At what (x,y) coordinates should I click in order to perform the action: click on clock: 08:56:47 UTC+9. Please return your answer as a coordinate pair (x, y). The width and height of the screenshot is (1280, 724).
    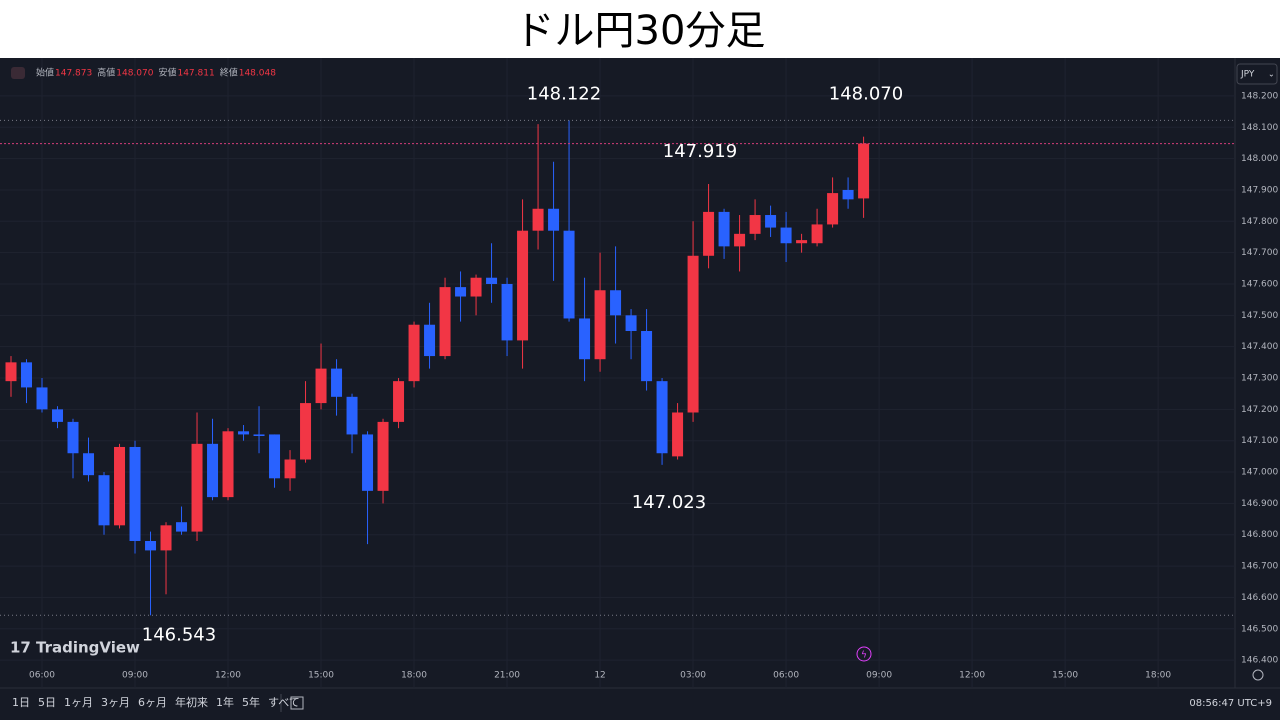
    Looking at the image, I should click on (1230, 703).